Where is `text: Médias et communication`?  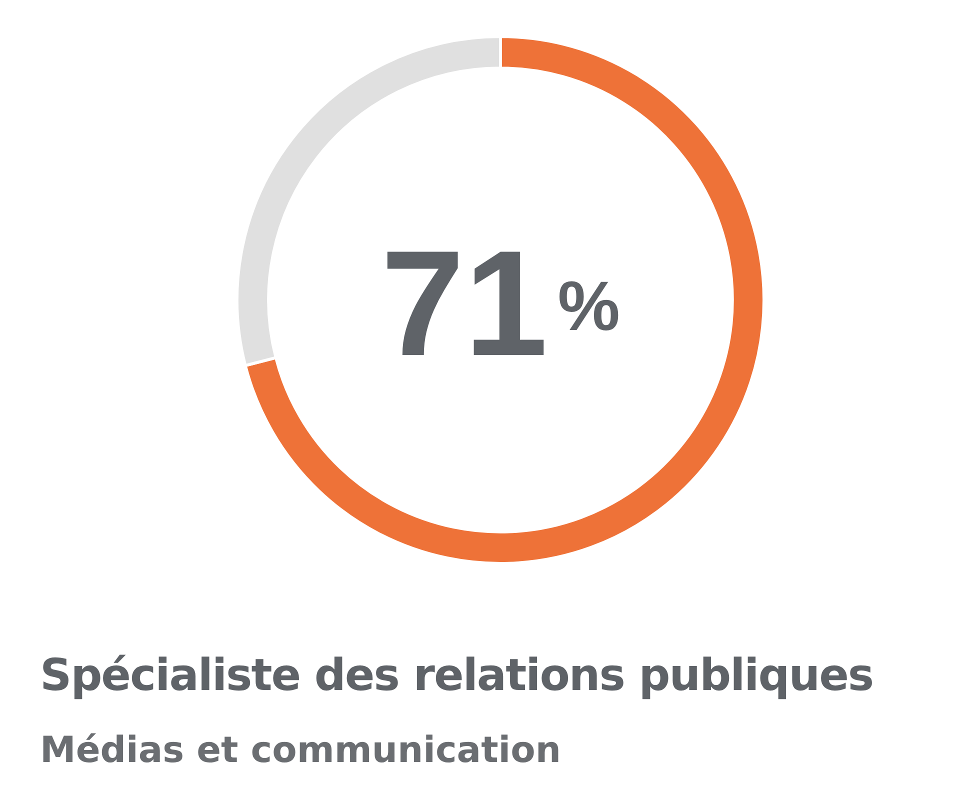 text: Médias et communication is located at coordinates (300, 750).